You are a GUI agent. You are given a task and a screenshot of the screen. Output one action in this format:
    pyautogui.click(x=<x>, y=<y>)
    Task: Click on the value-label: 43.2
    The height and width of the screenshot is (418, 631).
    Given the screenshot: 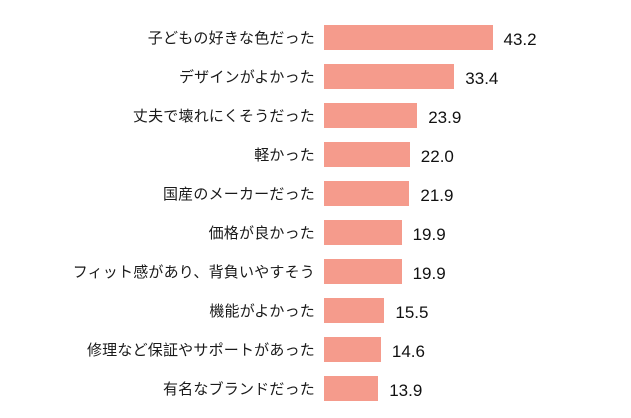 What is the action you would take?
    pyautogui.click(x=520, y=39)
    